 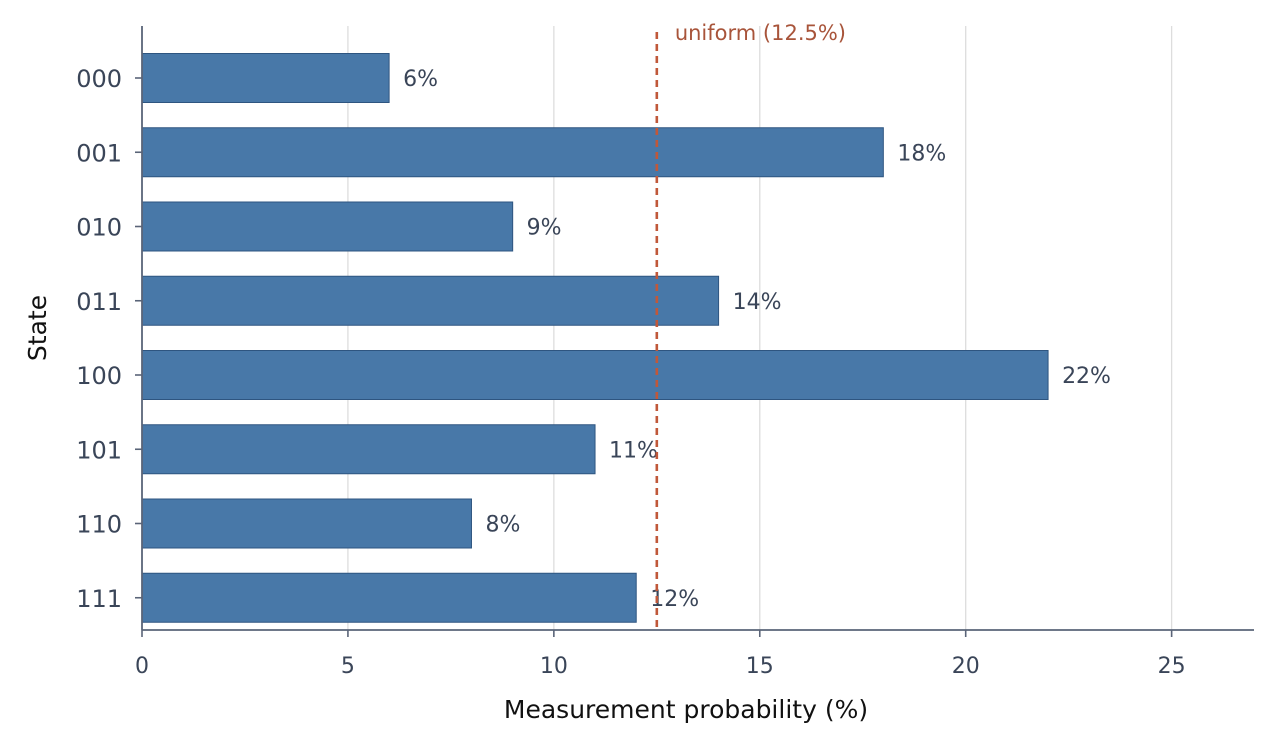 I want to click on data-label-110: 8%, so click(x=502, y=525).